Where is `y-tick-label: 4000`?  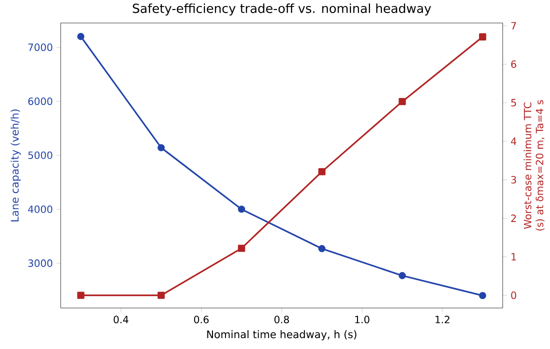 y-tick-label: 4000 is located at coordinates (40, 209).